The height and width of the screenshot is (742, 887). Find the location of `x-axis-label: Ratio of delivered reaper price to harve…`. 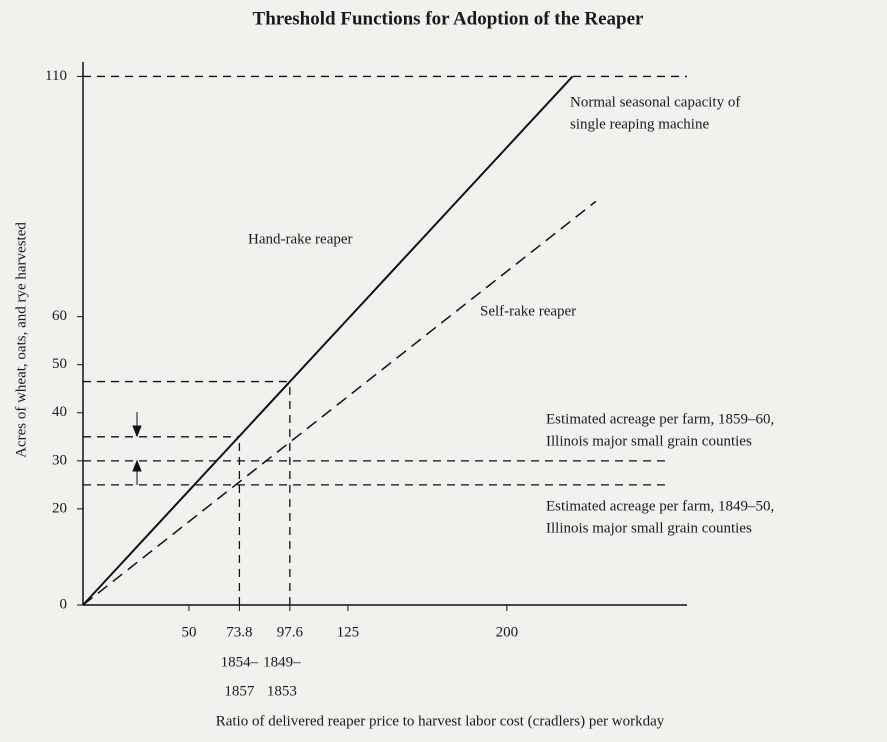

x-axis-label: Ratio of delivered reaper price to harve… is located at coordinates (440, 721).